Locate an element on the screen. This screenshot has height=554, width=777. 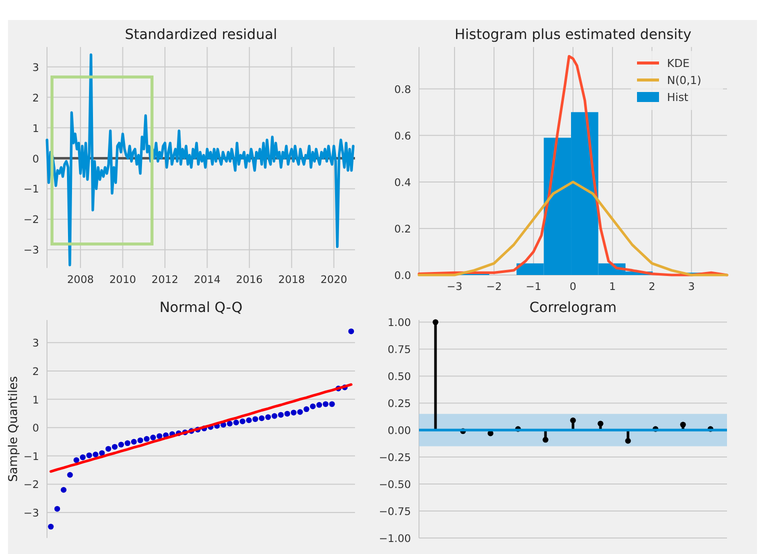
y-tick-label: −1.00 is located at coordinates (394, 539).